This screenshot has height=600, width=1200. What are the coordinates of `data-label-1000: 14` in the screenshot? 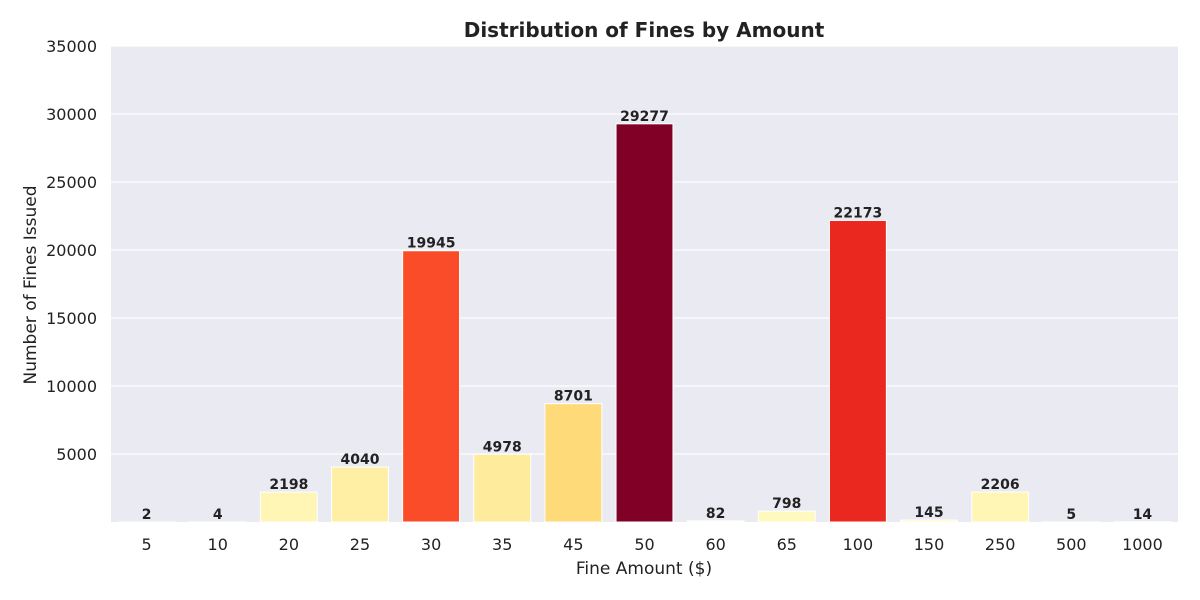 It's located at (1143, 515).